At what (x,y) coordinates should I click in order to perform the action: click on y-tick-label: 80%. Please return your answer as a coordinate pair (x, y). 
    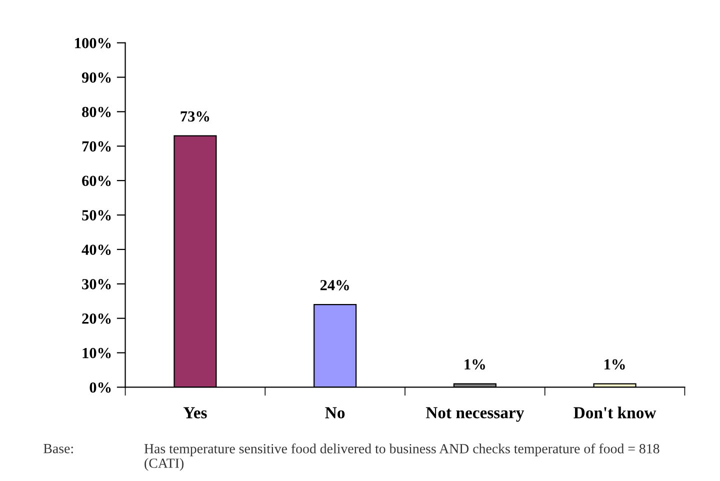
    Looking at the image, I should click on (96, 112).